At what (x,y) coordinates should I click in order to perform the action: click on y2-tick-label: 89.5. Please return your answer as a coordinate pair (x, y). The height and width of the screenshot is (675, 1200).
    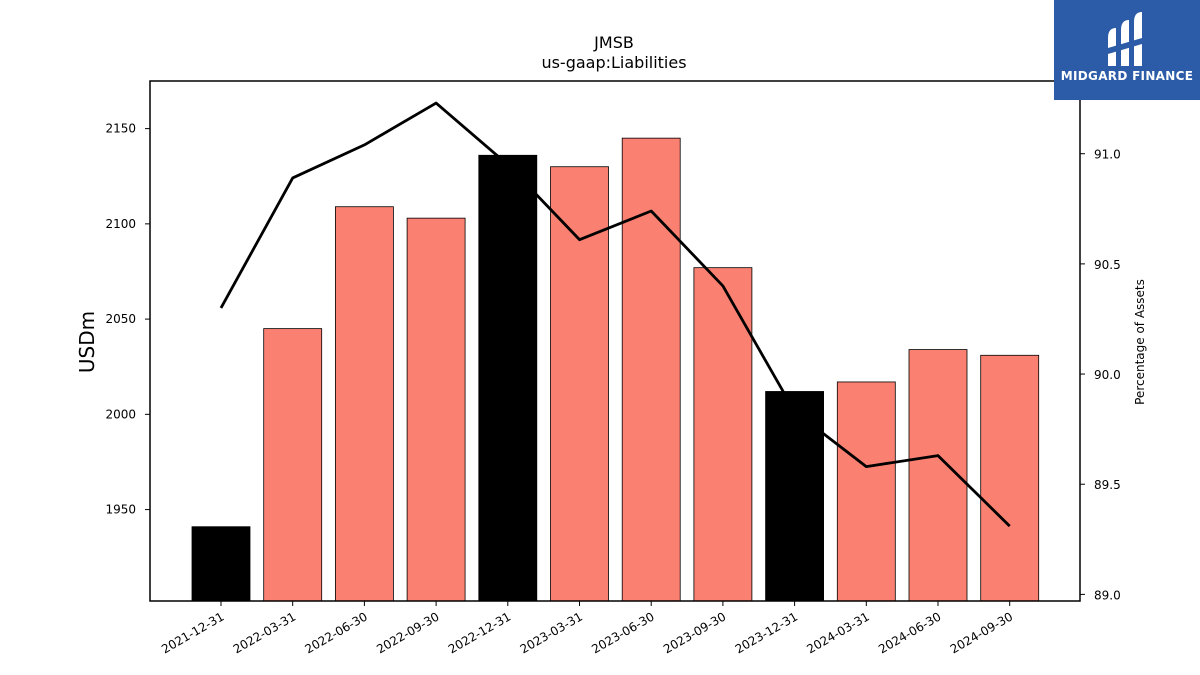
    Looking at the image, I should click on (1107, 485).